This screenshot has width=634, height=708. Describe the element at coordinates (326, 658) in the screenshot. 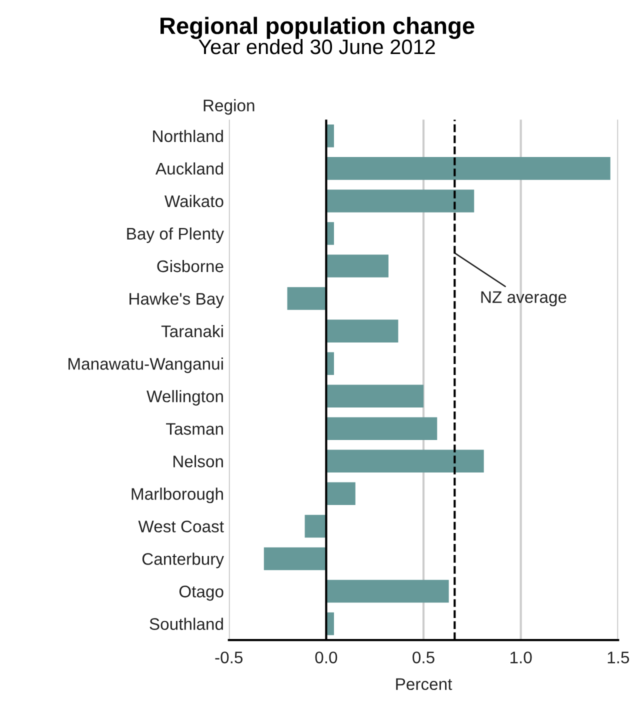

I see `x-tick-label: 0.0` at that location.